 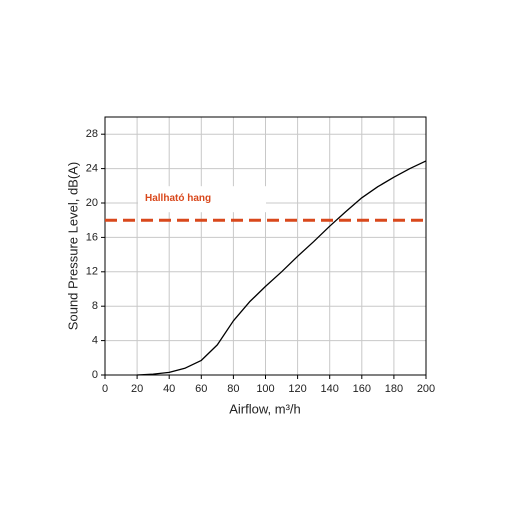 What do you see at coordinates (169, 389) in the screenshot?
I see `x-tick-label: 40` at bounding box center [169, 389].